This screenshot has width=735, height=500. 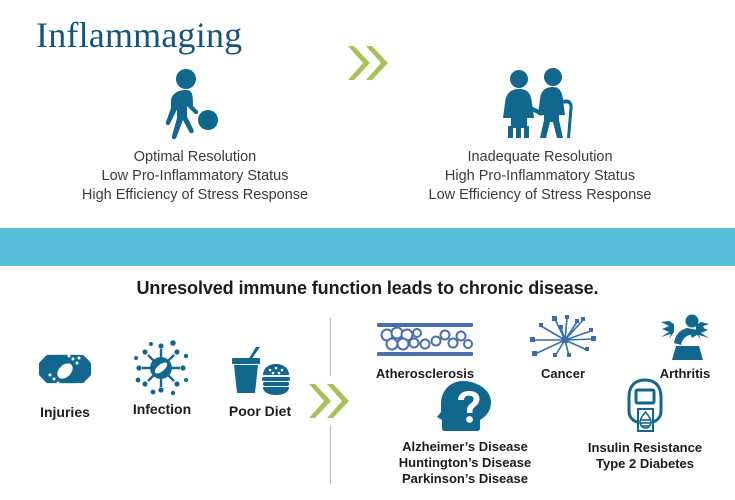 What do you see at coordinates (195, 195) in the screenshot?
I see `young-line-3: High Efficiency of Stress Response` at bounding box center [195, 195].